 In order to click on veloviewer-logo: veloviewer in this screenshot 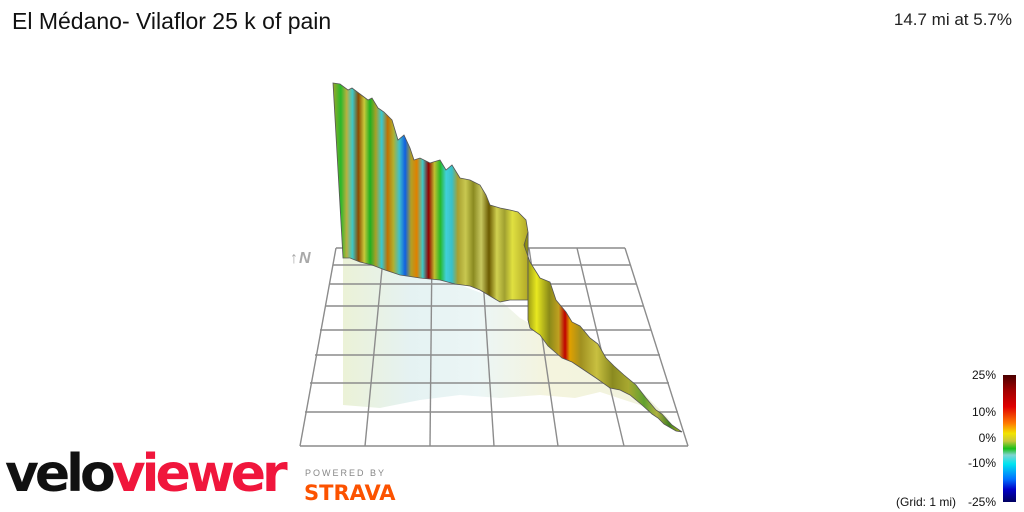, I will do `click(146, 474)`.